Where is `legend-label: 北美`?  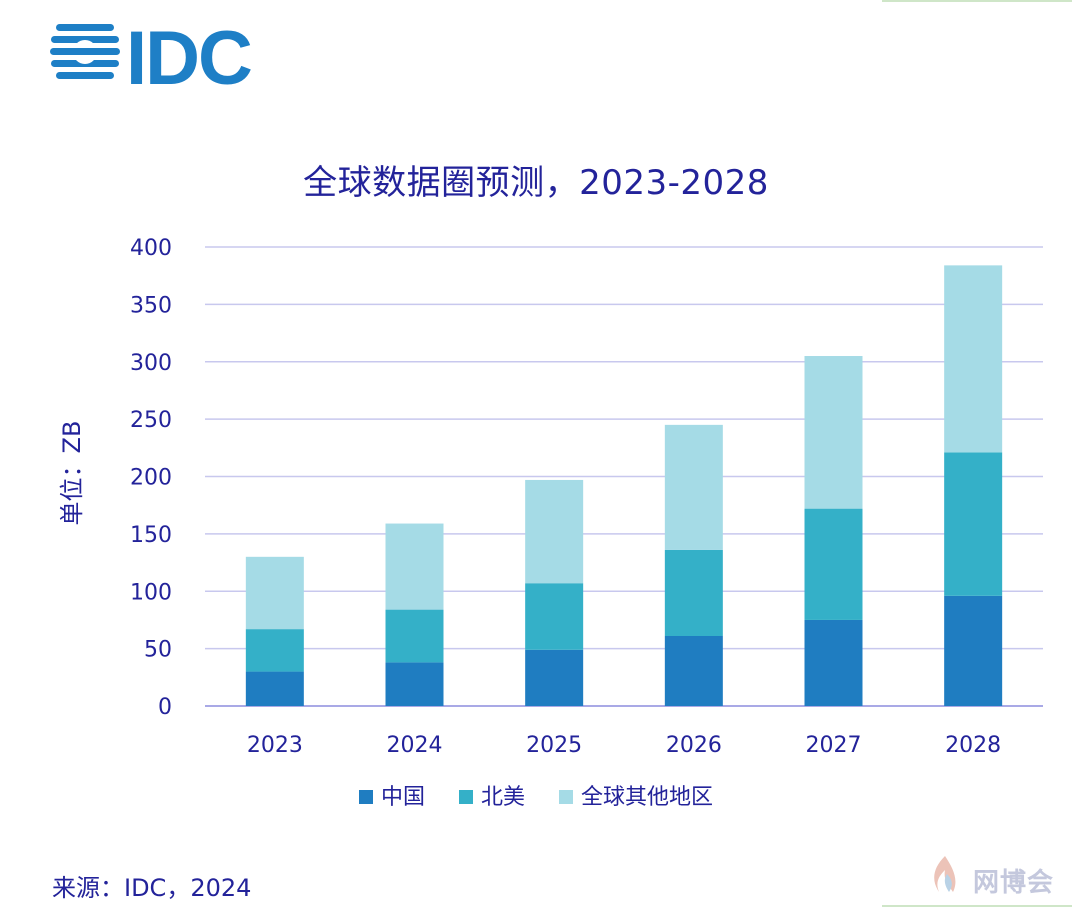 legend-label: 北美 is located at coordinates (503, 797).